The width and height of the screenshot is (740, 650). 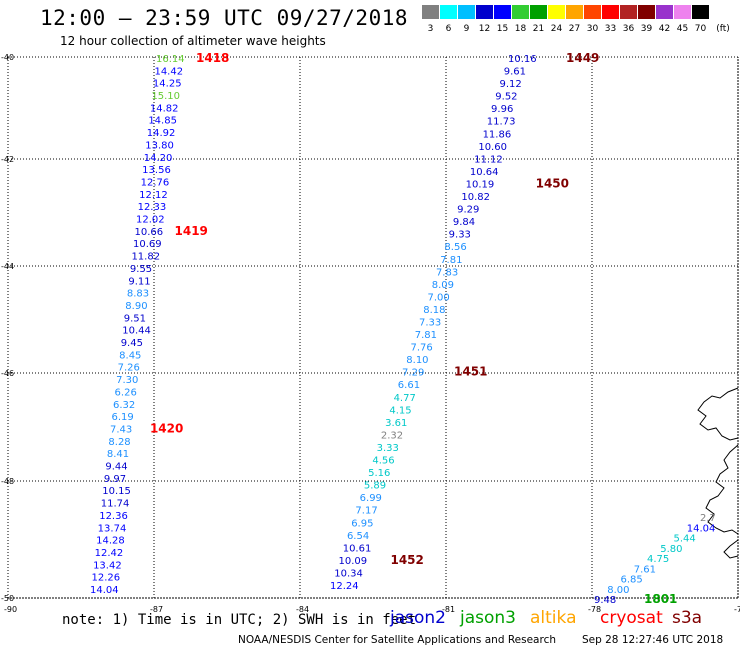 I want to click on latitude-tick-label: -46, so click(x=7, y=373).